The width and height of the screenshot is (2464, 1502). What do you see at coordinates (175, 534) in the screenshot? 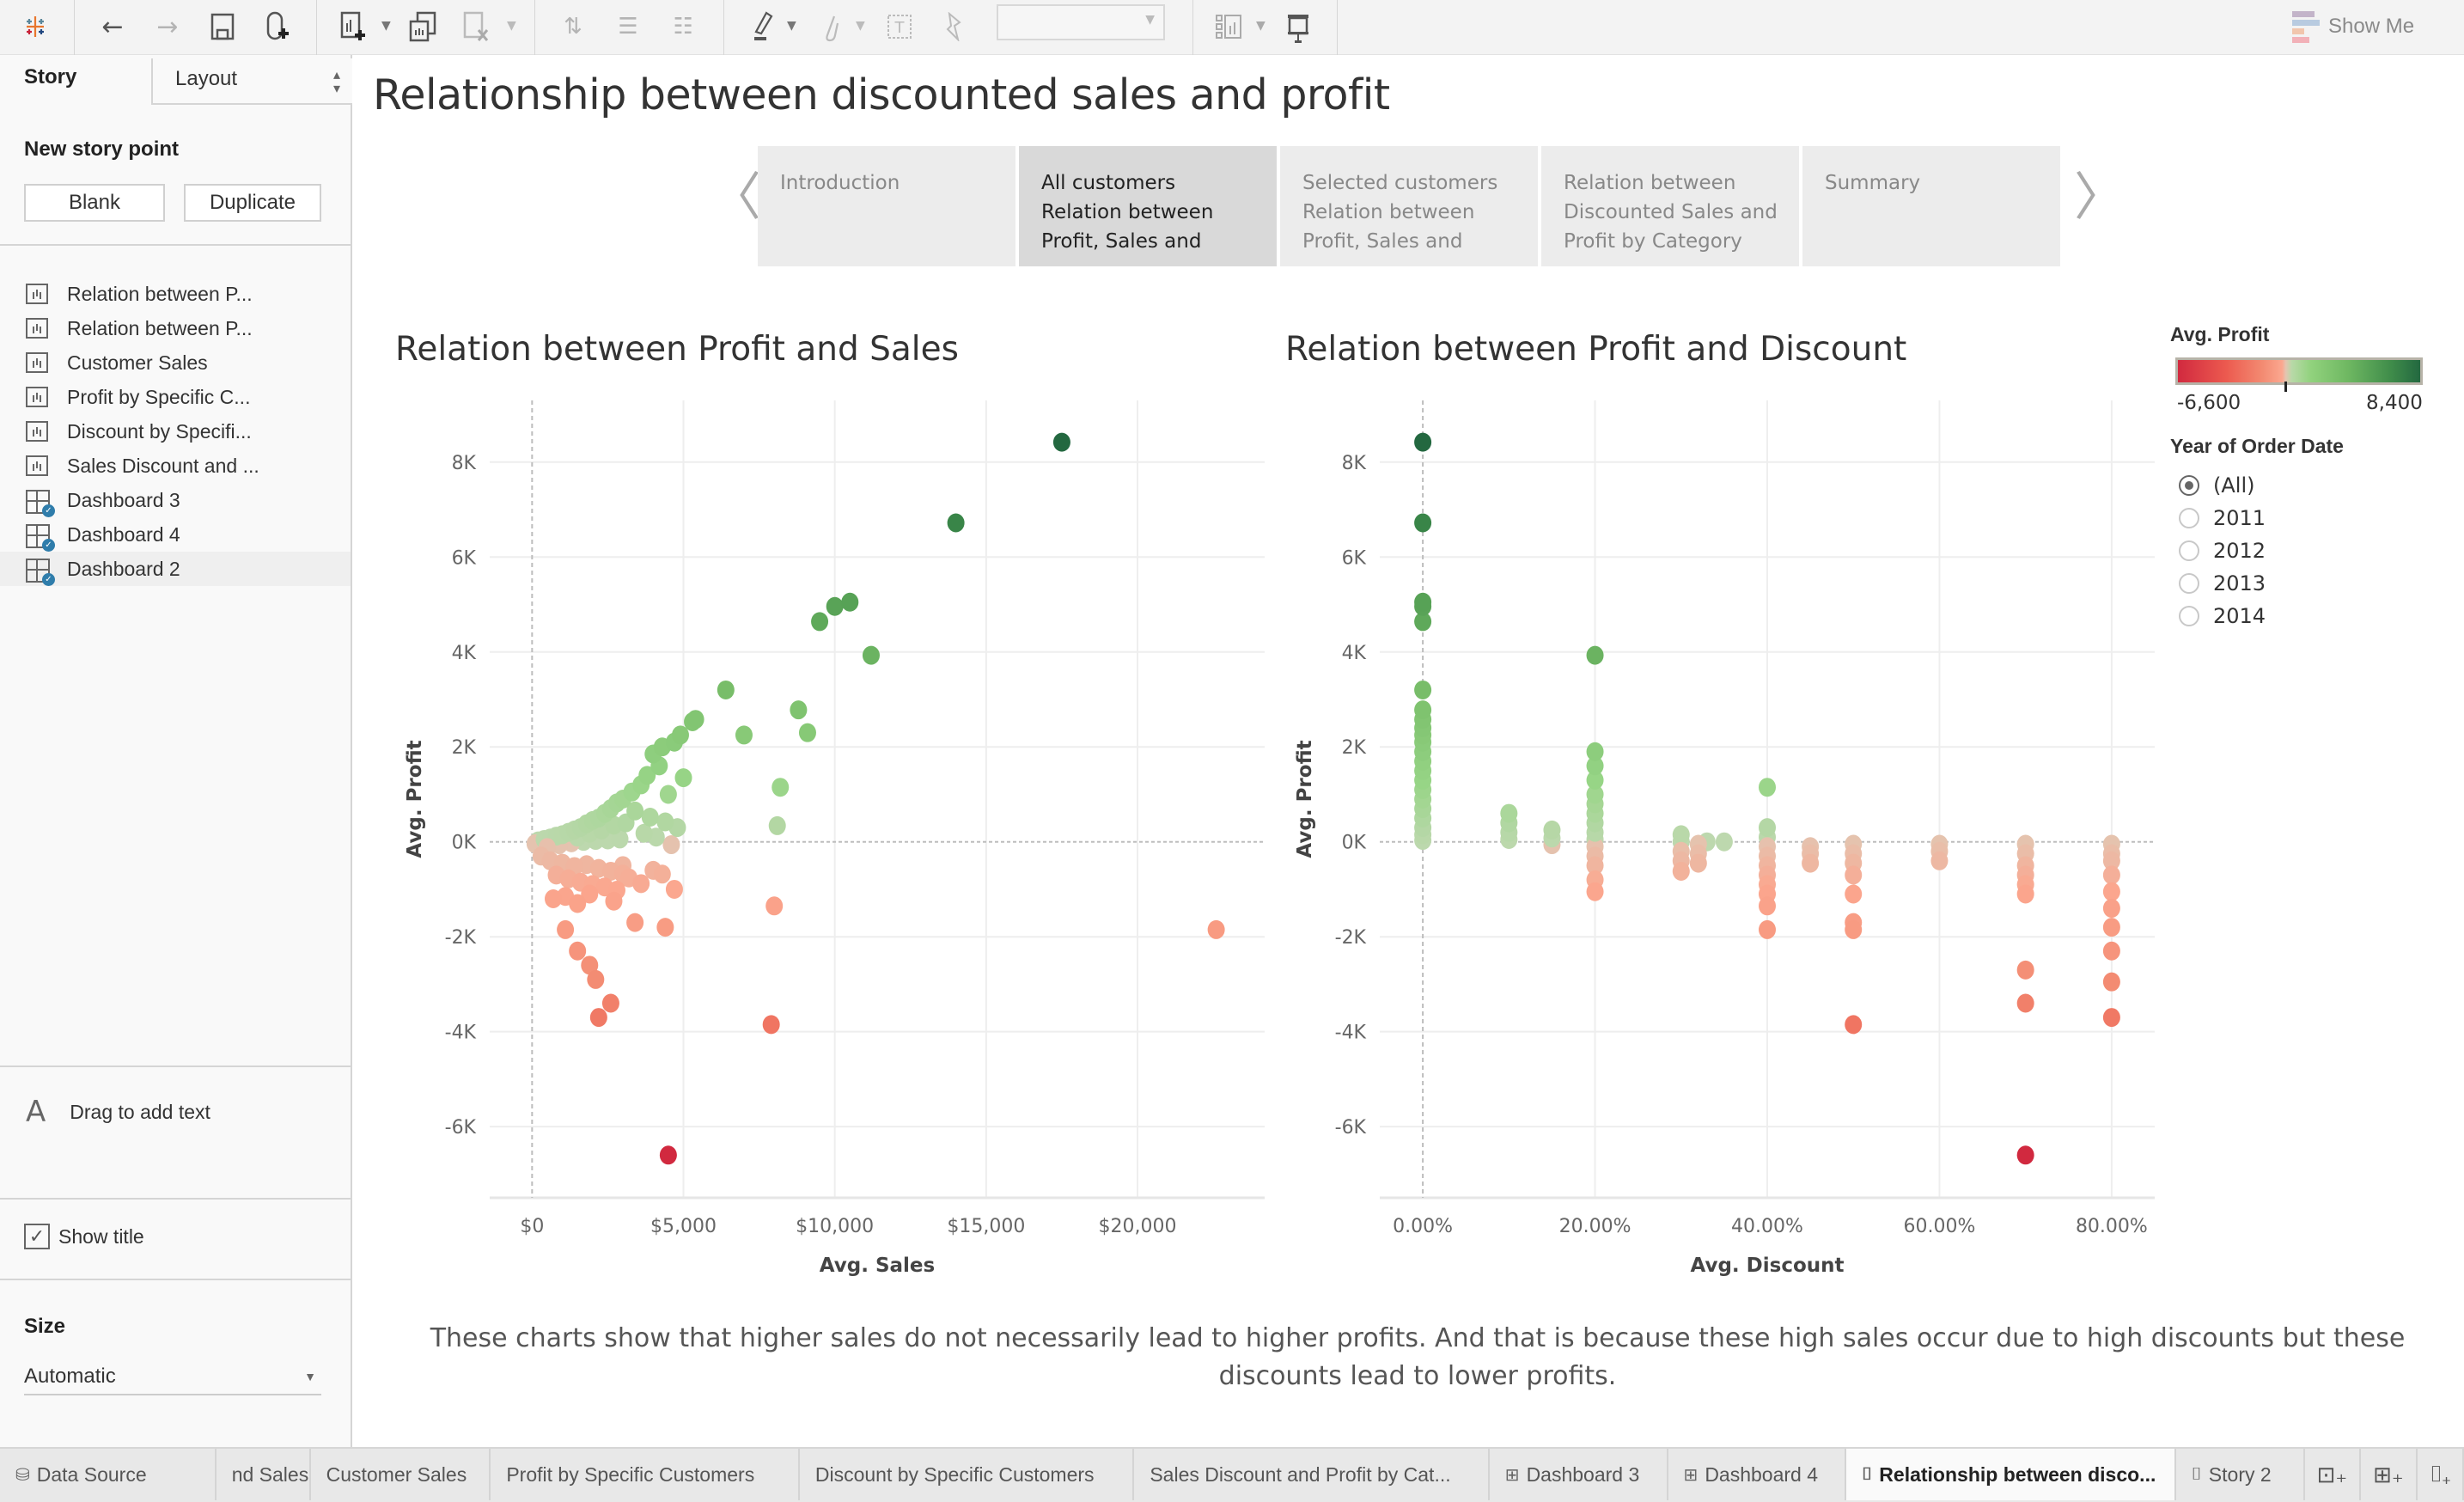
I see `sheet-item: ✓ Dashboard 4` at bounding box center [175, 534].